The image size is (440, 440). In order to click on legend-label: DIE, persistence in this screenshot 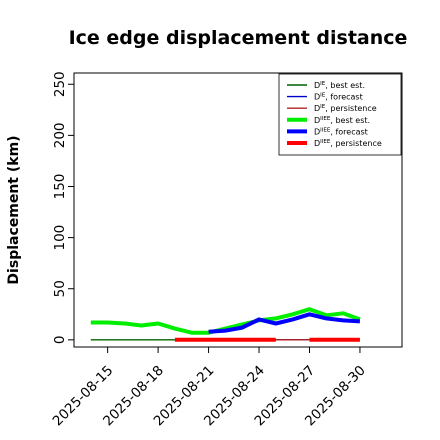, I will do `click(345, 108)`.